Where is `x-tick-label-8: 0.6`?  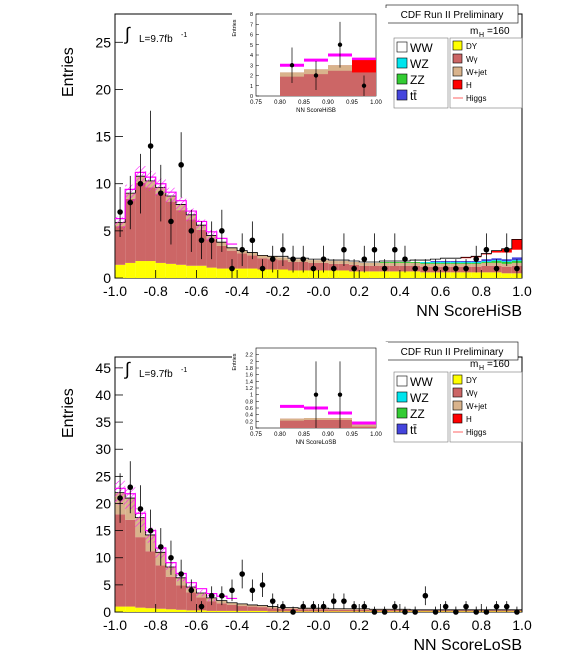 x-tick-label-8: 0.6 is located at coordinates (441, 625).